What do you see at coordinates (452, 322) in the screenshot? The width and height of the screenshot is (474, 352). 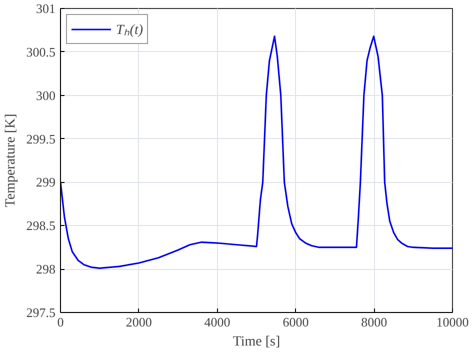 I see `x-tick-label: 10000` at bounding box center [452, 322].